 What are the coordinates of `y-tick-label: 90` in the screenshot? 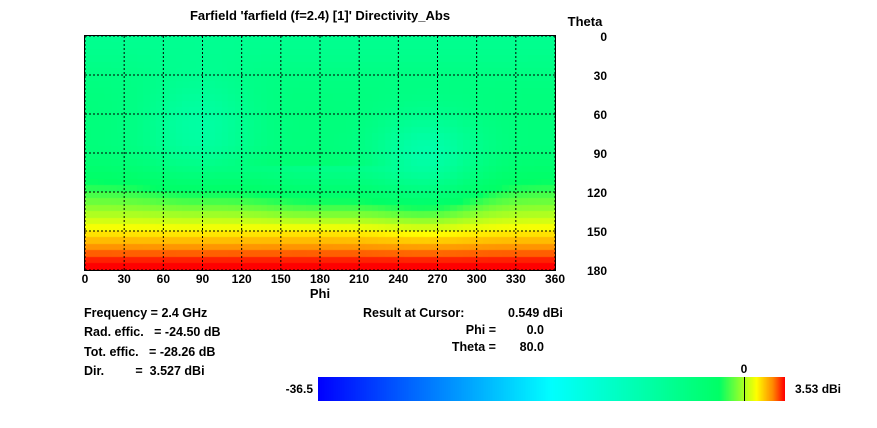 It's located at (600, 154).